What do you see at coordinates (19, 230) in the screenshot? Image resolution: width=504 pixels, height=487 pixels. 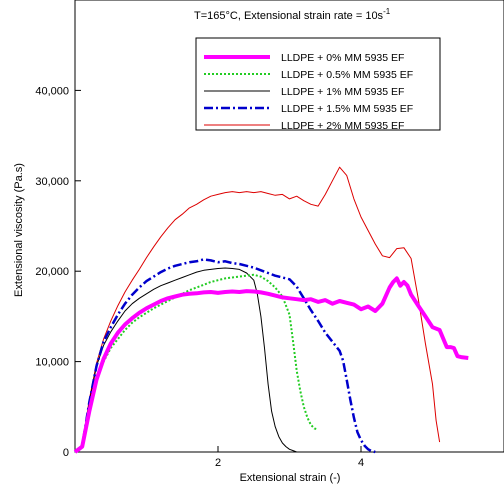 I see `y-axis-title: Extensional viscosity (Pa.s)` at bounding box center [19, 230].